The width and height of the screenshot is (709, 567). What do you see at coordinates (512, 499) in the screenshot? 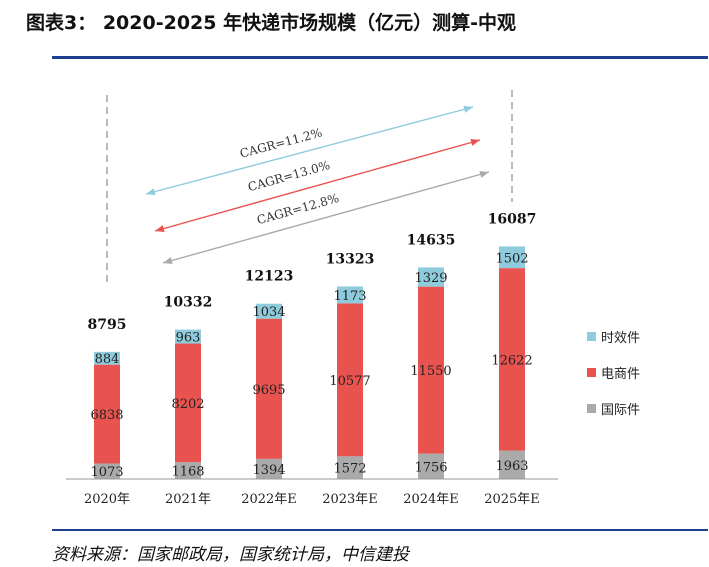
I see `x-tick-label: 2025年E` at bounding box center [512, 499].